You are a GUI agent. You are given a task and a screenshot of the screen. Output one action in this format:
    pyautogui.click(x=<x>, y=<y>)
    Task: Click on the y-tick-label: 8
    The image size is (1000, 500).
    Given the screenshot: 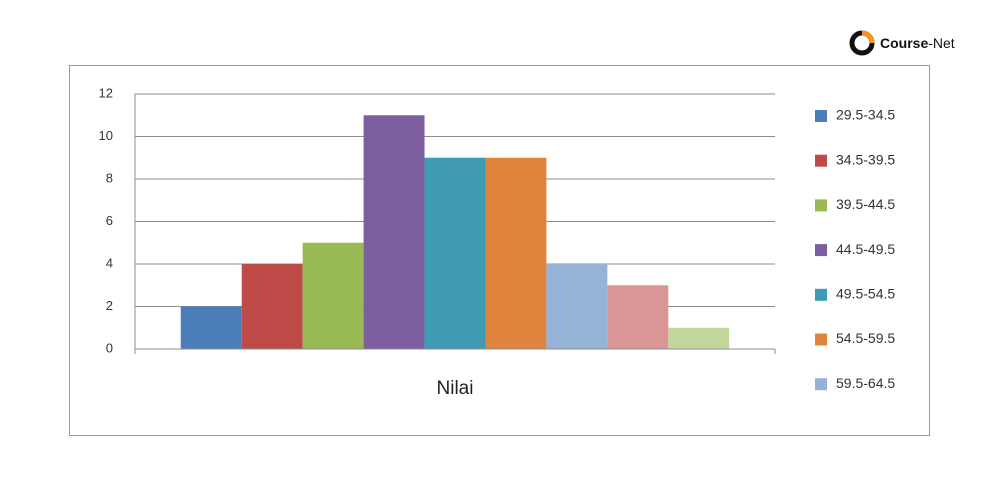 What is the action you would take?
    pyautogui.click(x=109, y=177)
    